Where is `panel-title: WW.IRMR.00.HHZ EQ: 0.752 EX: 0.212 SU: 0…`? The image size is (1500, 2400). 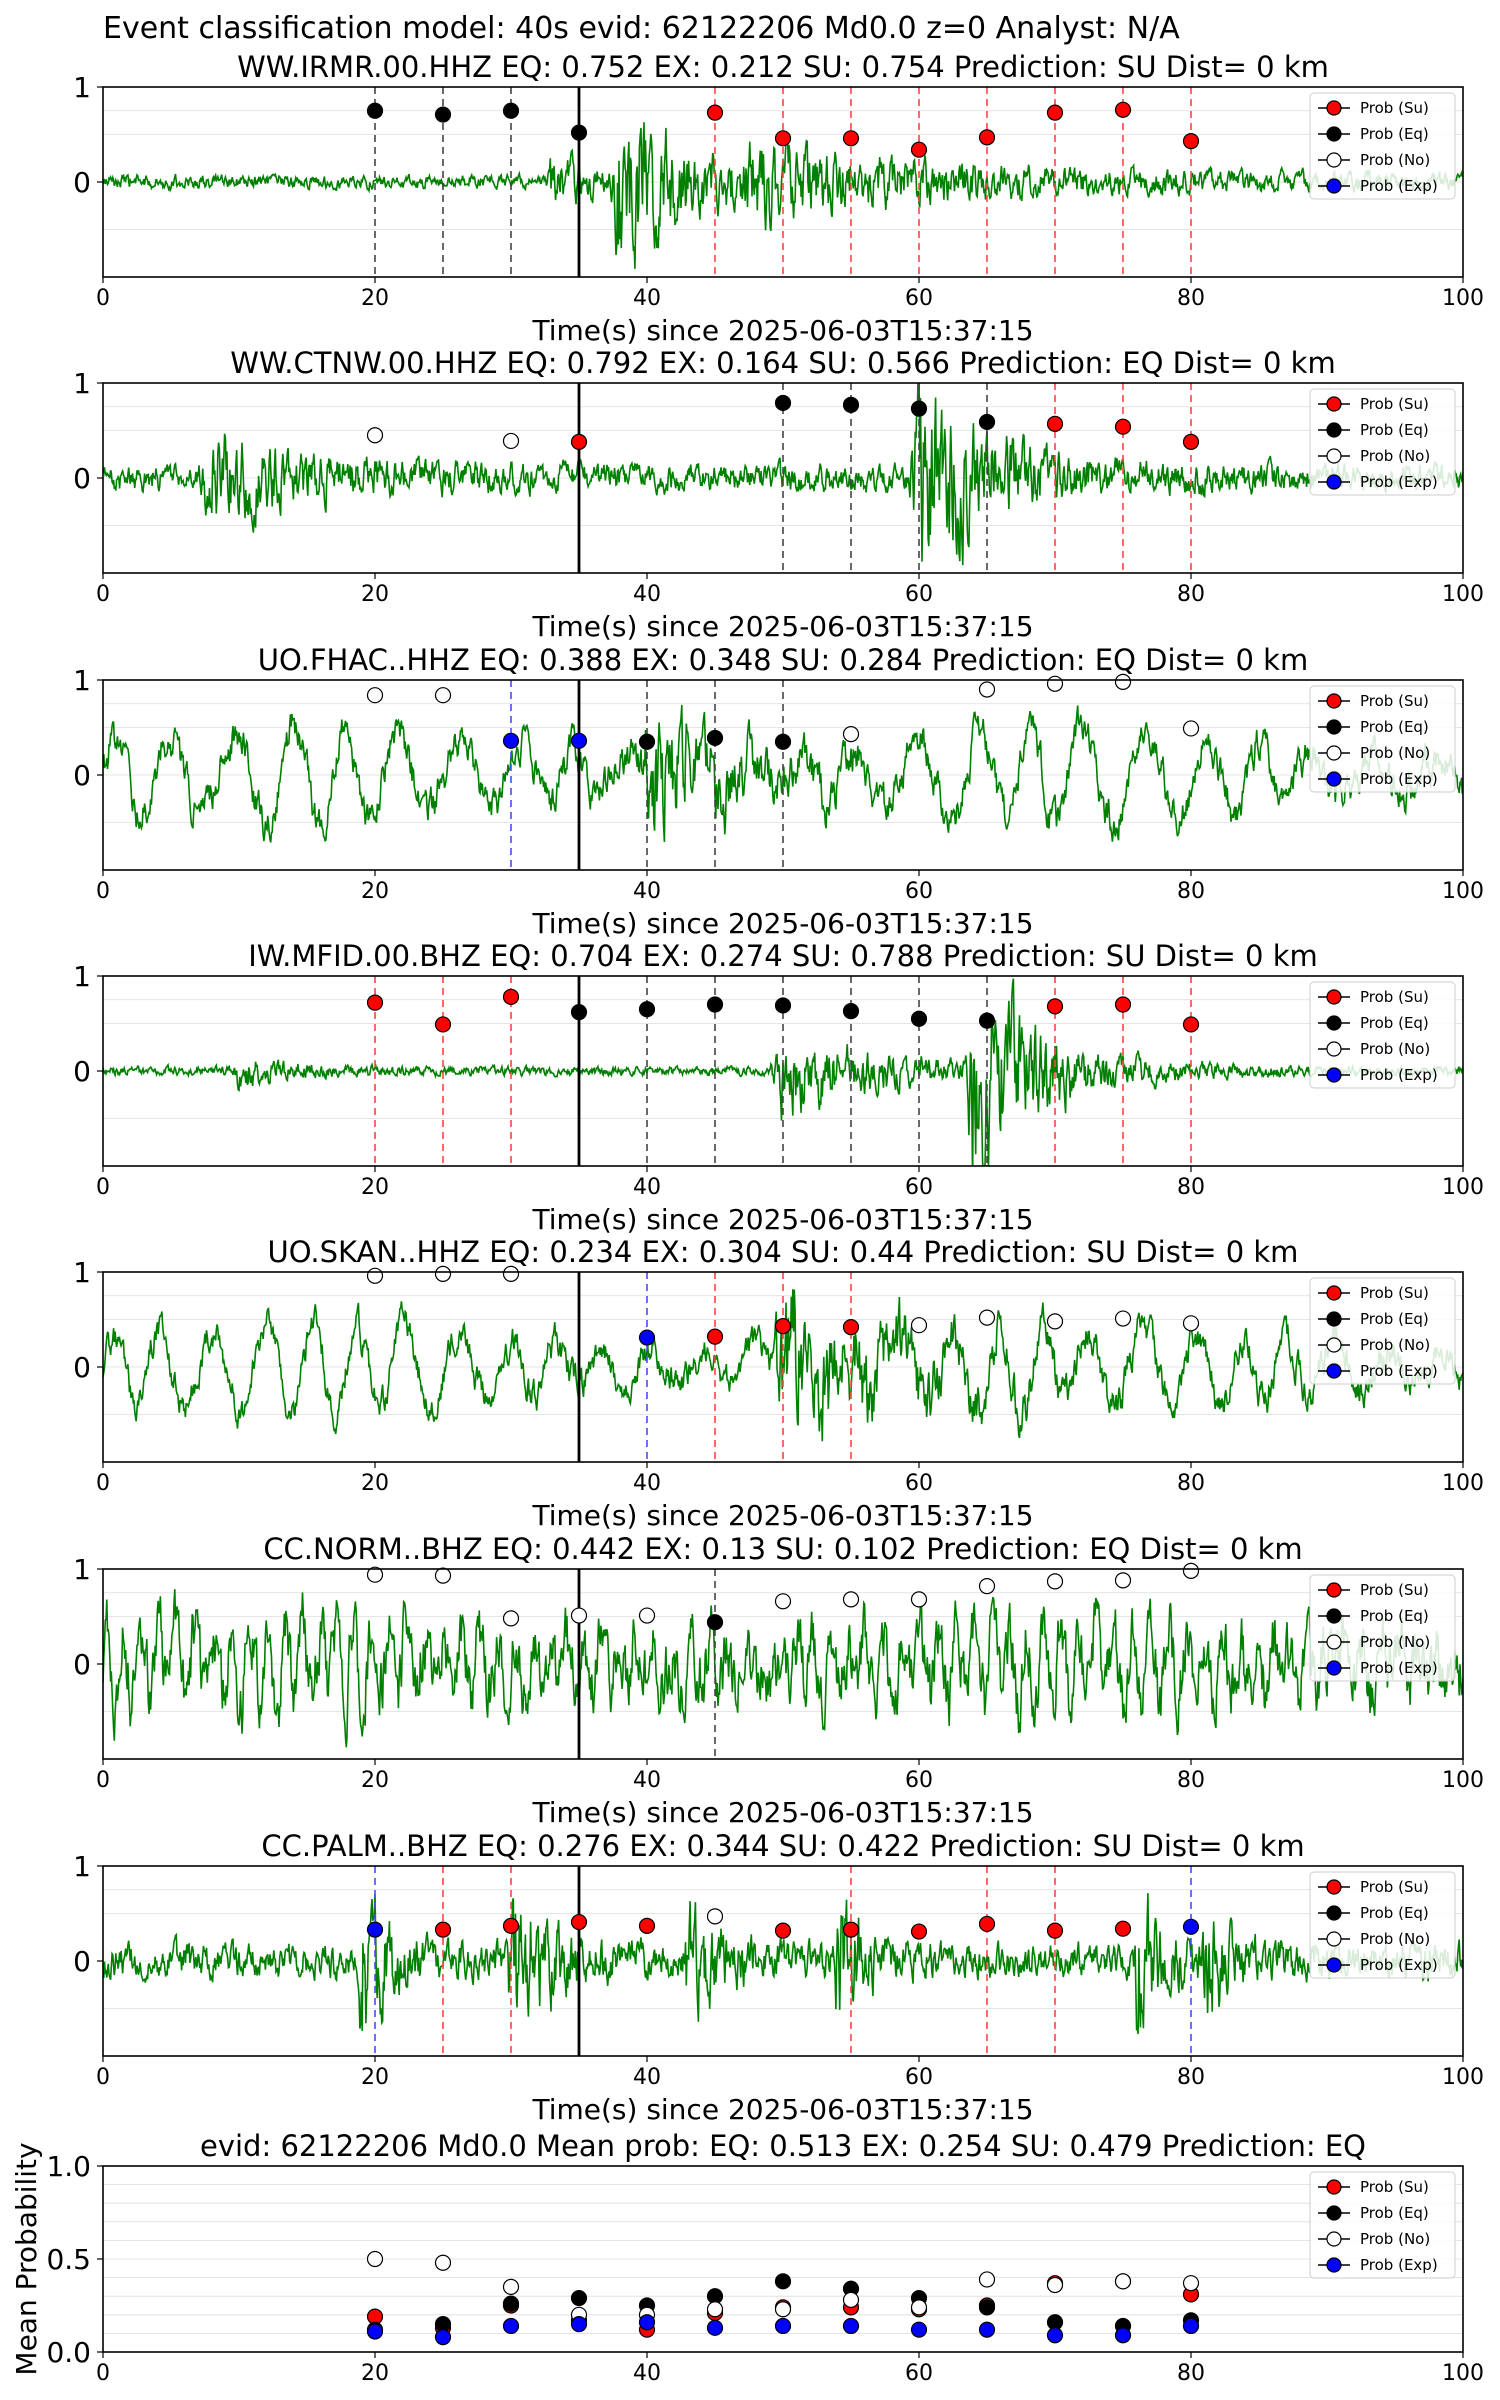
panel-title: WW.IRMR.00.HHZ EQ: 0.752 EX: 0.212 SU: 0… is located at coordinates (783, 67).